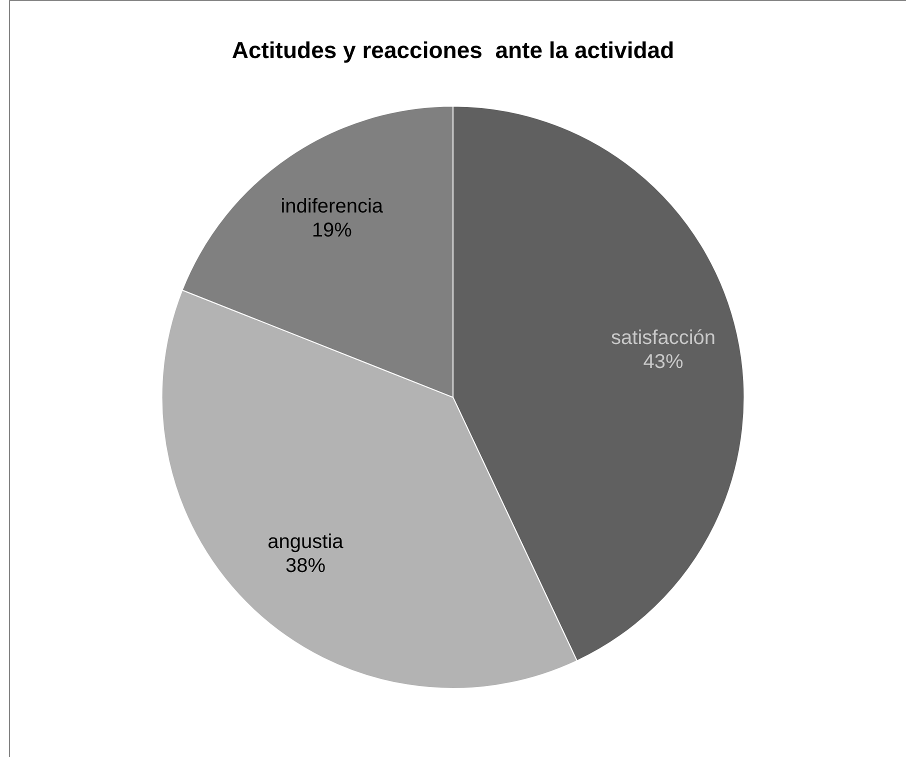  What do you see at coordinates (332, 231) in the screenshot?
I see `data-label: 19%` at bounding box center [332, 231].